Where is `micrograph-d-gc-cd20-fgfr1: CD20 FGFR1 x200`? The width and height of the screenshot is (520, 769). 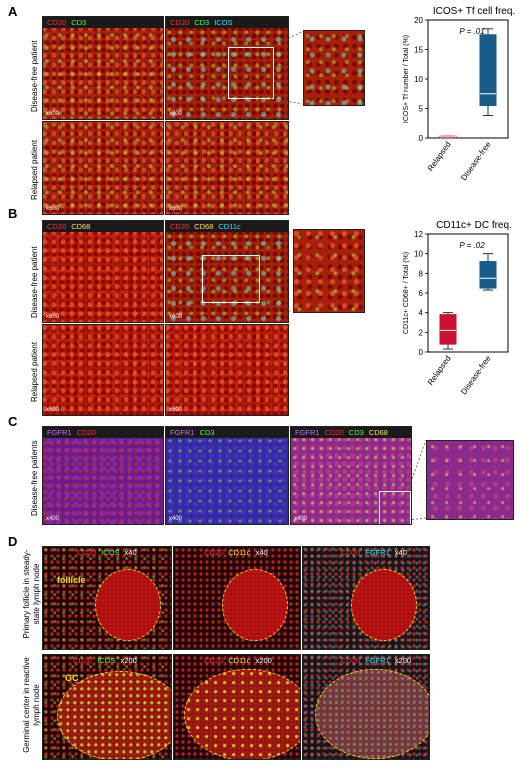
micrograph-d-gc-cd20-fgfr1: CD20 FGFR1 x200 is located at coordinates (366, 707).